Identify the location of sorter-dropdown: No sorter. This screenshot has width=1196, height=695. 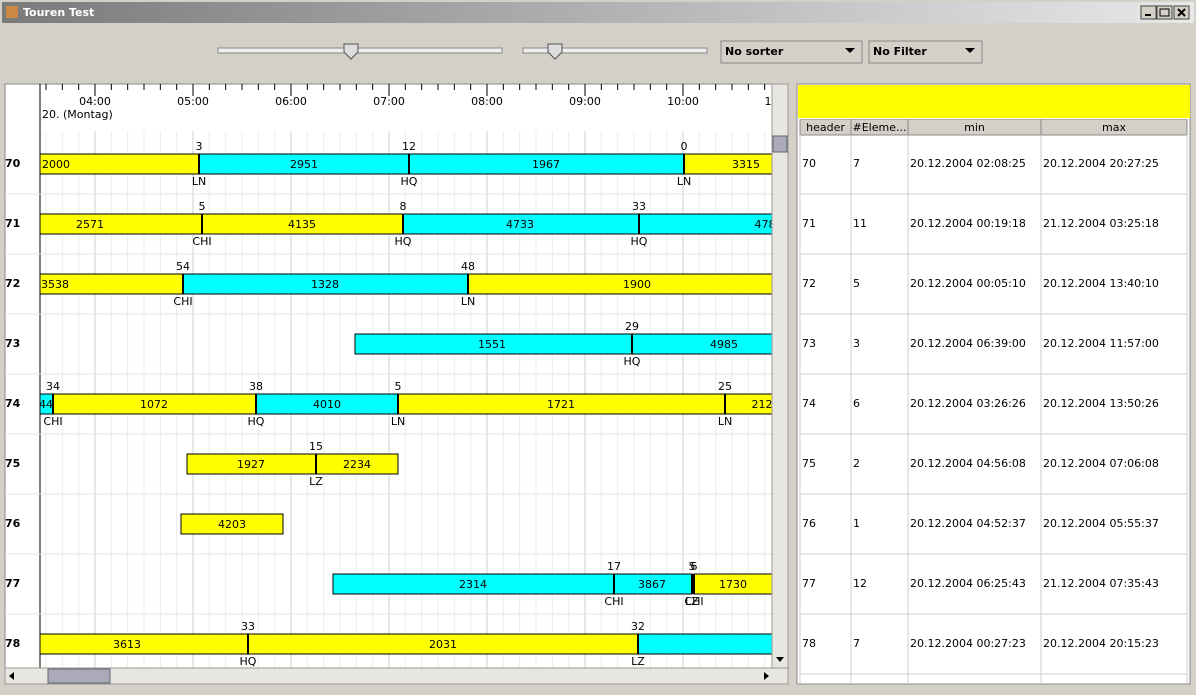
(791, 52).